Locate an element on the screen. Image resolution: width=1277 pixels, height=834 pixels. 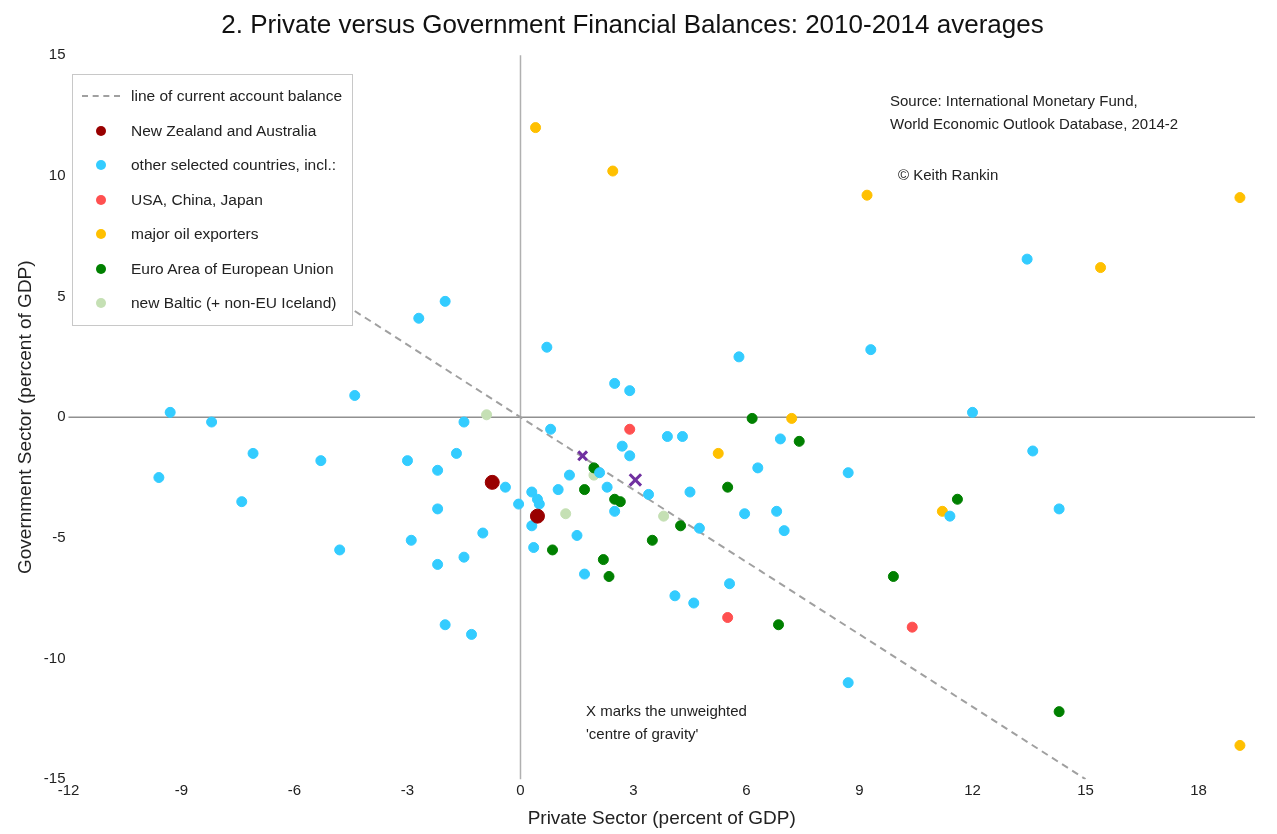
x-tick-label: 6 is located at coordinates (746, 790).